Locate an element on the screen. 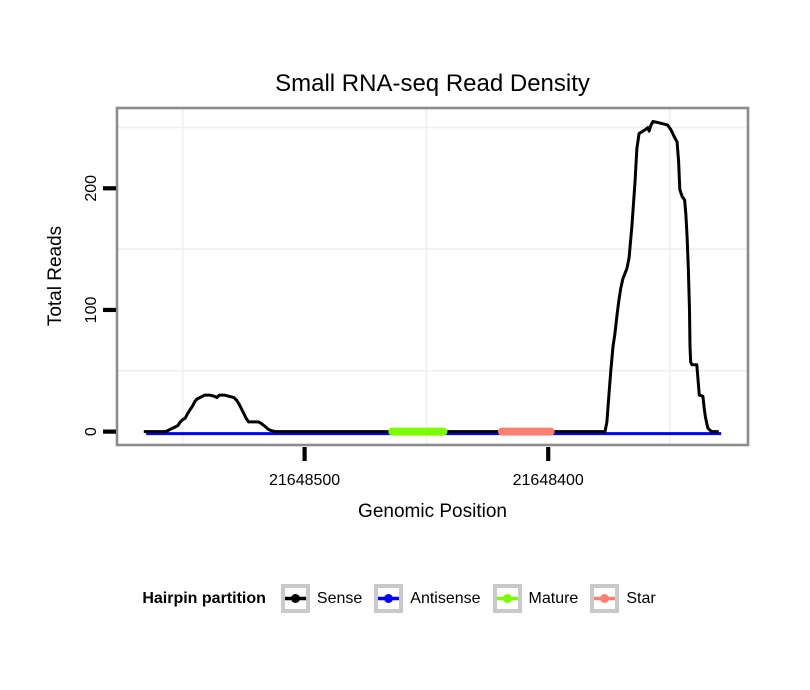 The width and height of the screenshot is (810, 690). legend-item-label: Mature is located at coordinates (553, 598).